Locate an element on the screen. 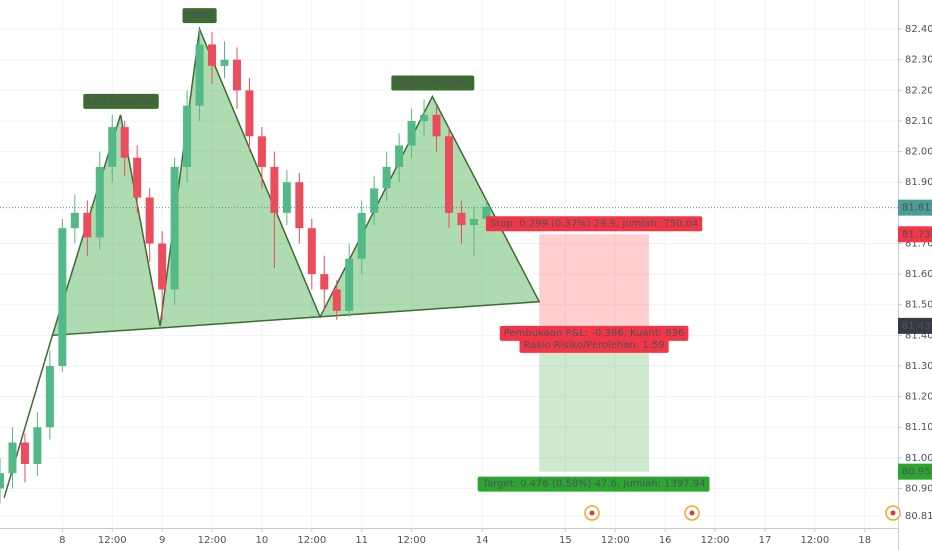 The width and height of the screenshot is (932, 550). y-tick-label: 81.500 is located at coordinates (918, 305).